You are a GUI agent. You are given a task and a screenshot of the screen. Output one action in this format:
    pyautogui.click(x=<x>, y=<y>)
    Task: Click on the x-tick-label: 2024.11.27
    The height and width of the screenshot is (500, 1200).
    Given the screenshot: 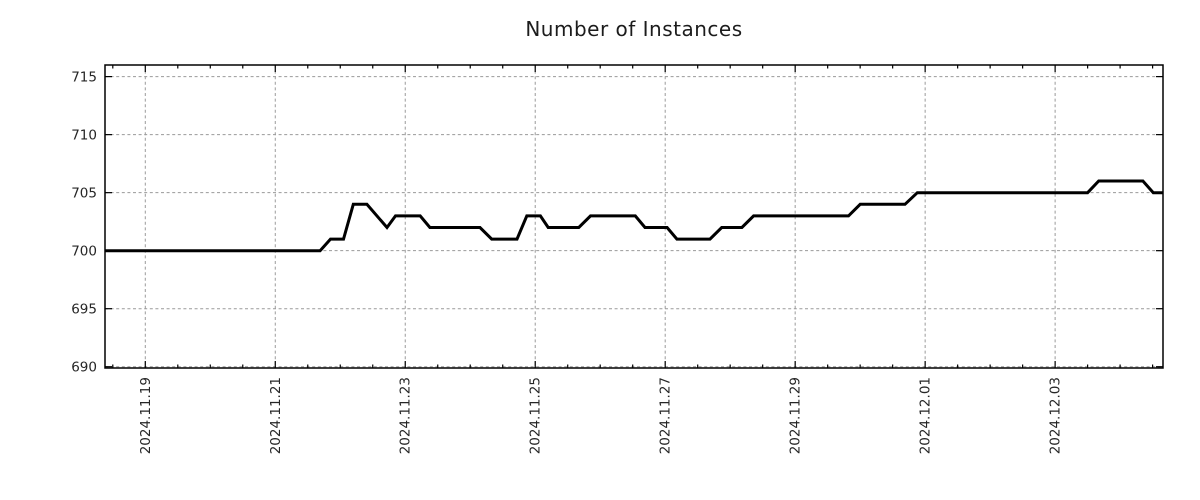 What is the action you would take?
    pyautogui.click(x=666, y=415)
    